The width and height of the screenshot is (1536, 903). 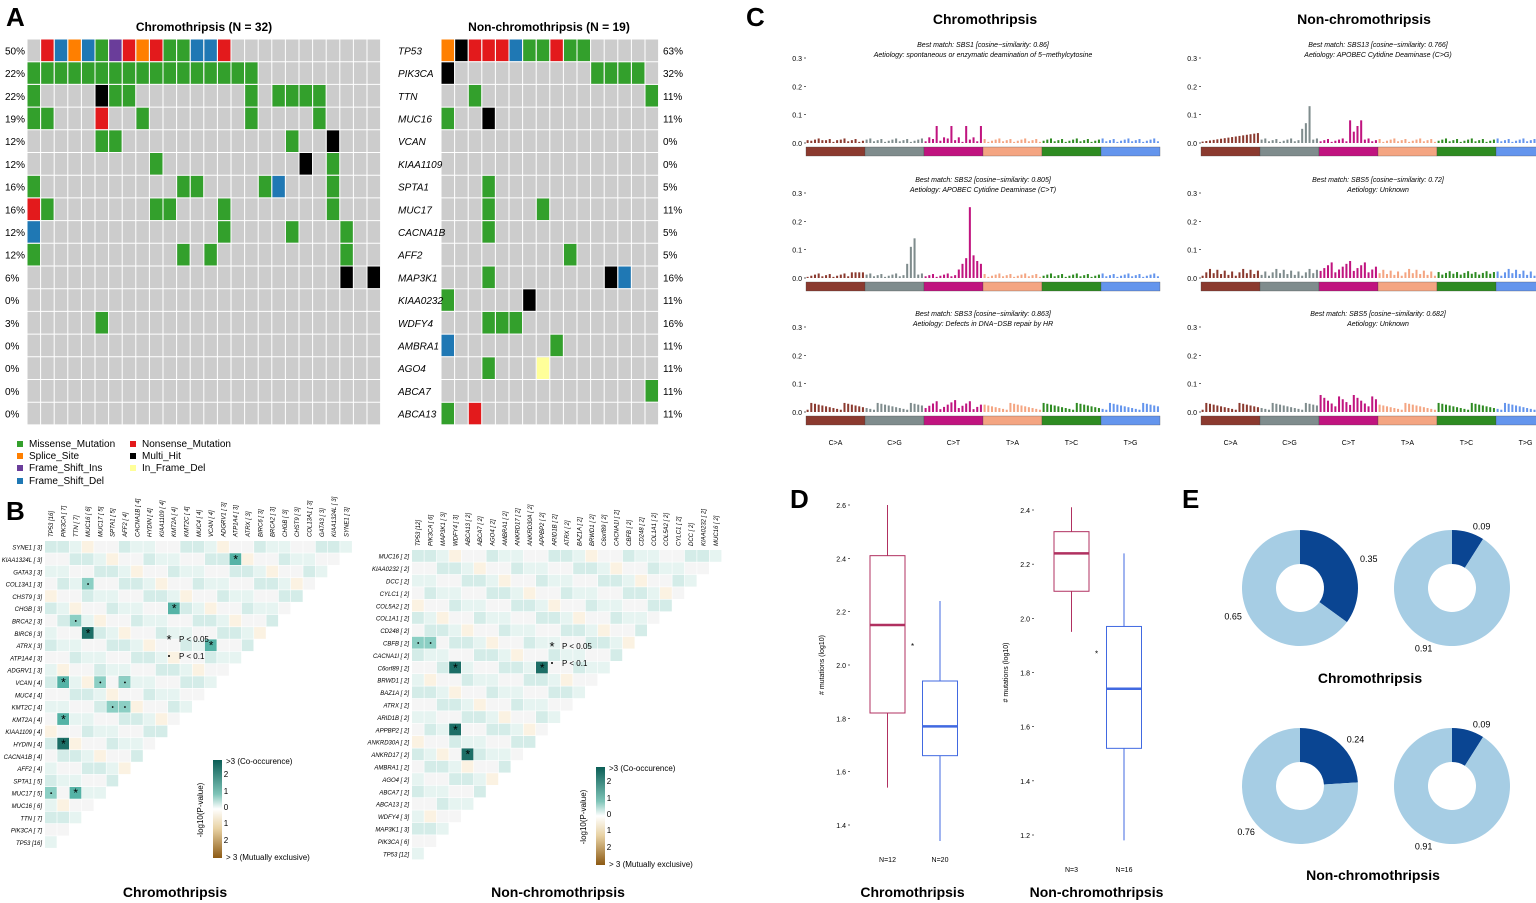 I want to click on signature-category-label: C>G, so click(x=894, y=443).